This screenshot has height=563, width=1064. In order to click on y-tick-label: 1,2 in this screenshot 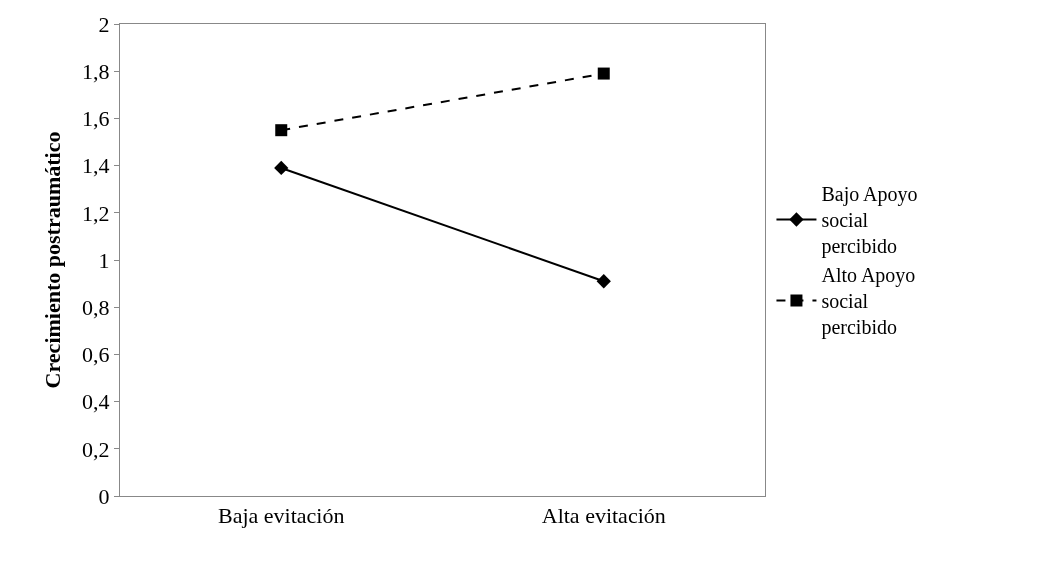, I will do `click(96, 213)`.